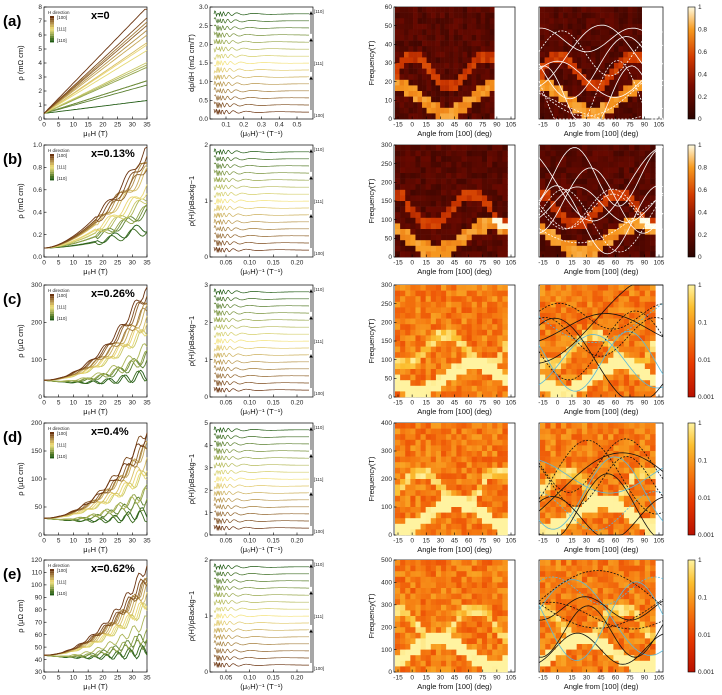 The width and height of the screenshot is (722, 695). I want to click on x-tick-label: 0, so click(44, 678).